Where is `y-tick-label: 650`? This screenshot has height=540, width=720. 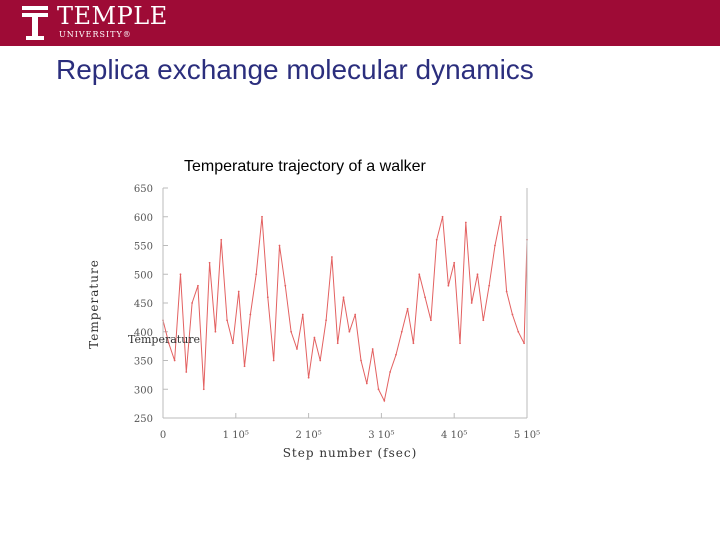 y-tick-label: 650 is located at coordinates (143, 189).